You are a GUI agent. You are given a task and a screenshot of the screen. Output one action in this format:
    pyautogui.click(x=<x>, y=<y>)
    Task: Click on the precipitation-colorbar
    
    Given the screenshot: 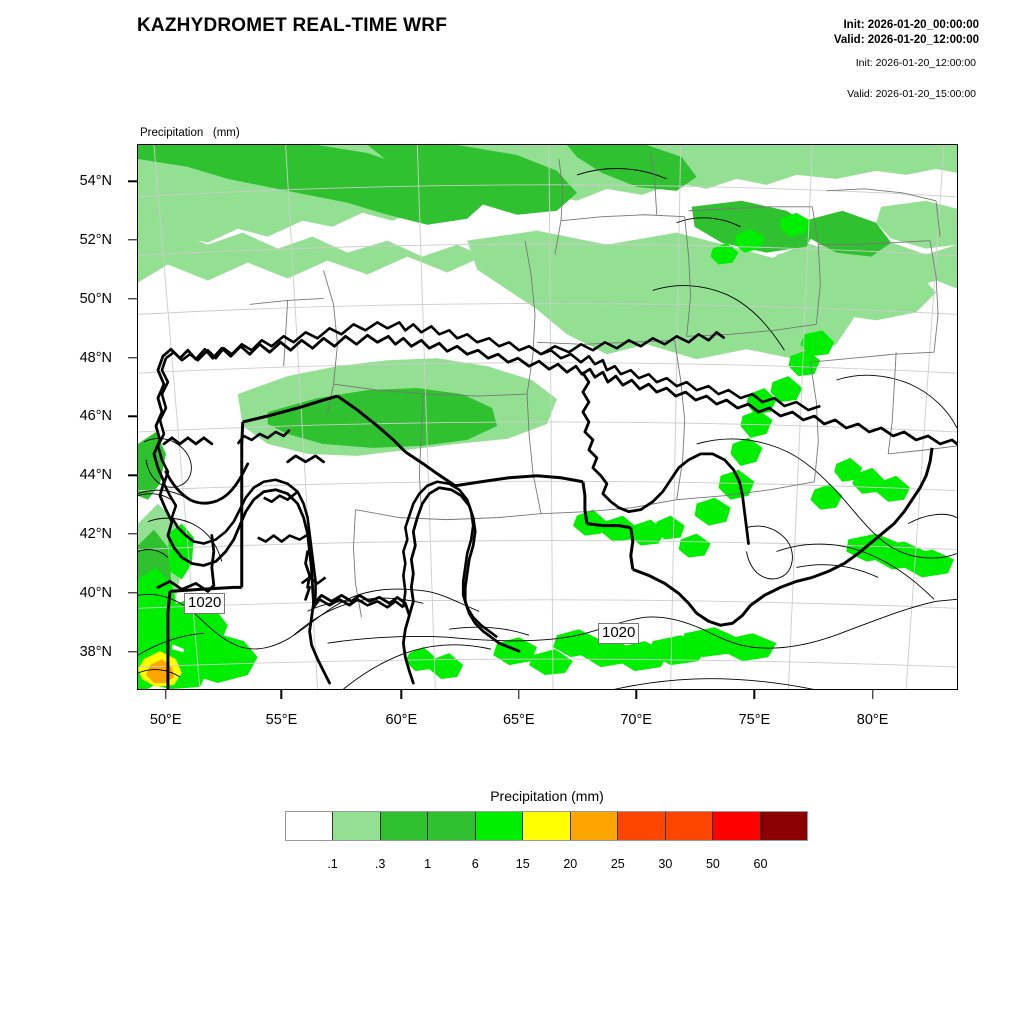 What is the action you would take?
    pyautogui.click(x=546, y=826)
    